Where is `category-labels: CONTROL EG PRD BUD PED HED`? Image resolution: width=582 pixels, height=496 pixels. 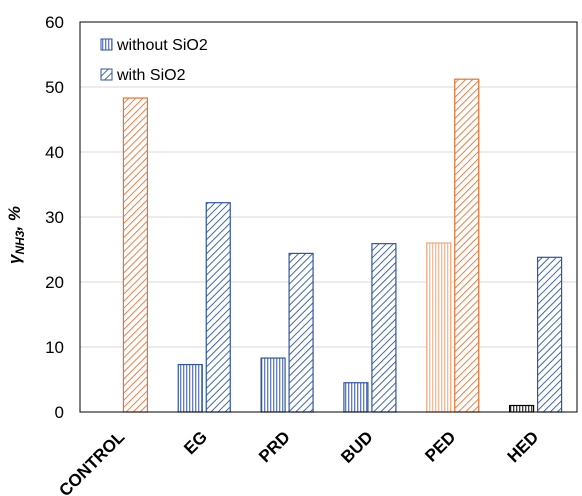 category-labels: CONTROL EG PRD BUD PED HED is located at coordinates (298, 461).